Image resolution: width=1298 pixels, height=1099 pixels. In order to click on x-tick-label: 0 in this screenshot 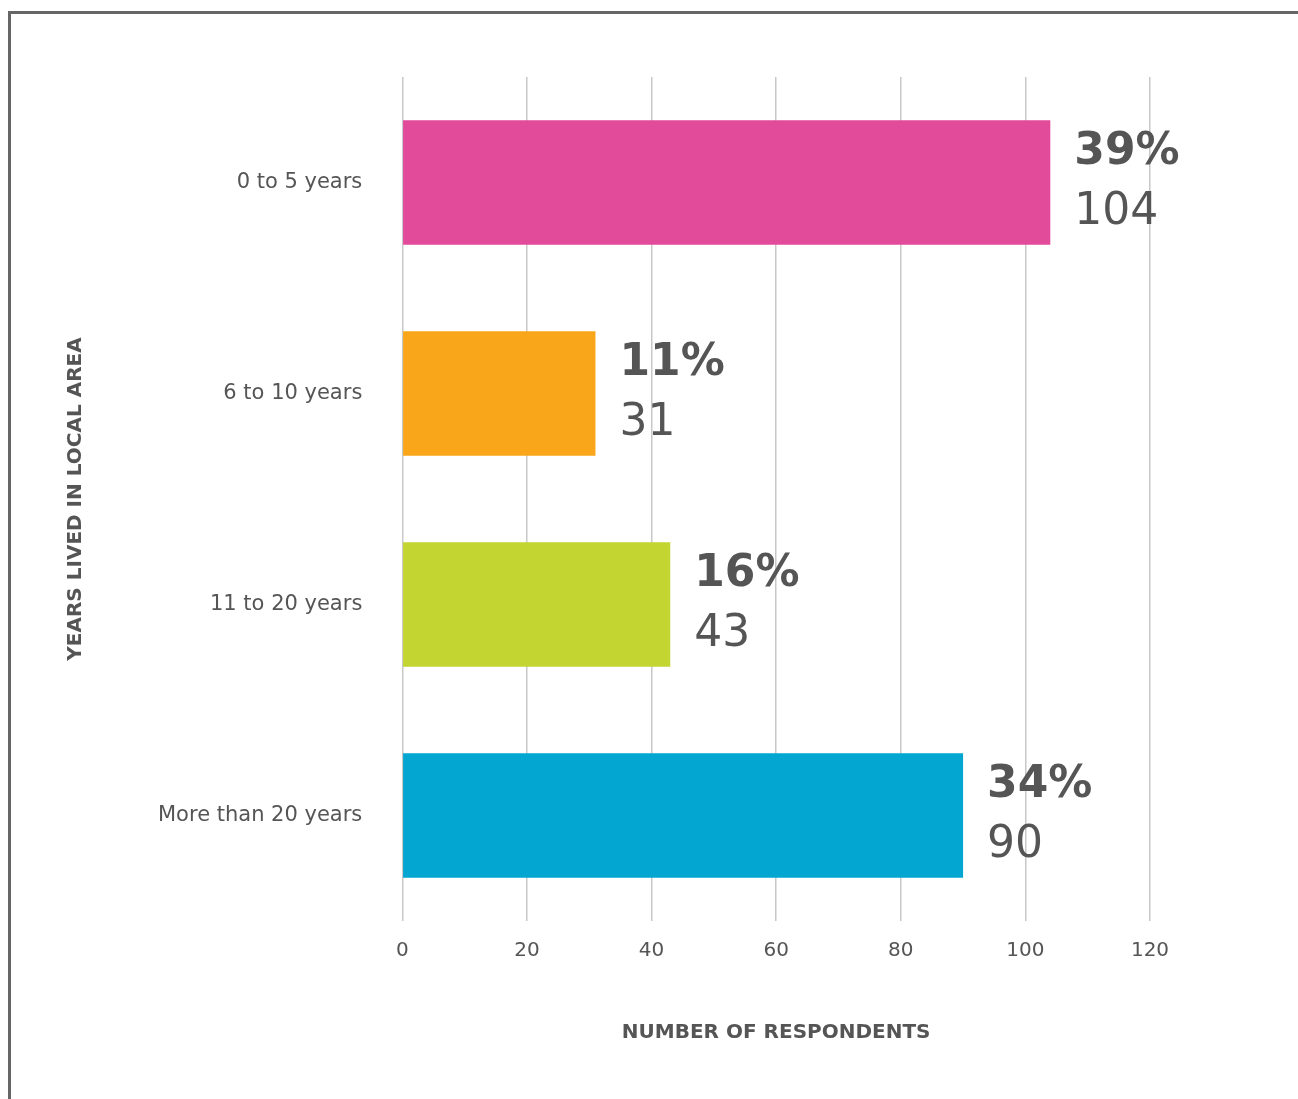, I will do `click(402, 949)`.